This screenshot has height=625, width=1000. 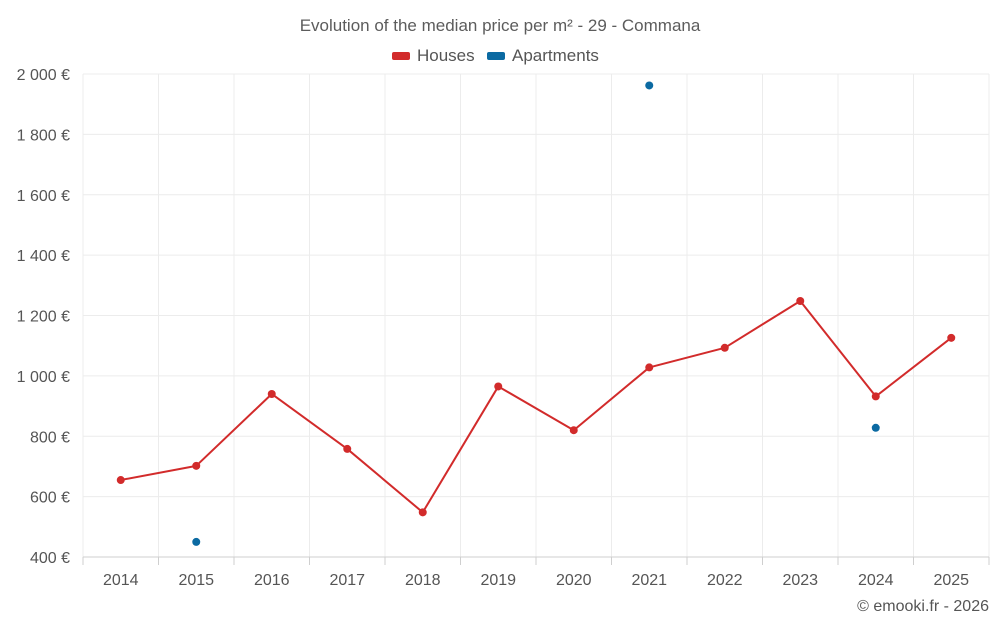 What do you see at coordinates (43, 75) in the screenshot?
I see `y-tick-label: 2 000 €` at bounding box center [43, 75].